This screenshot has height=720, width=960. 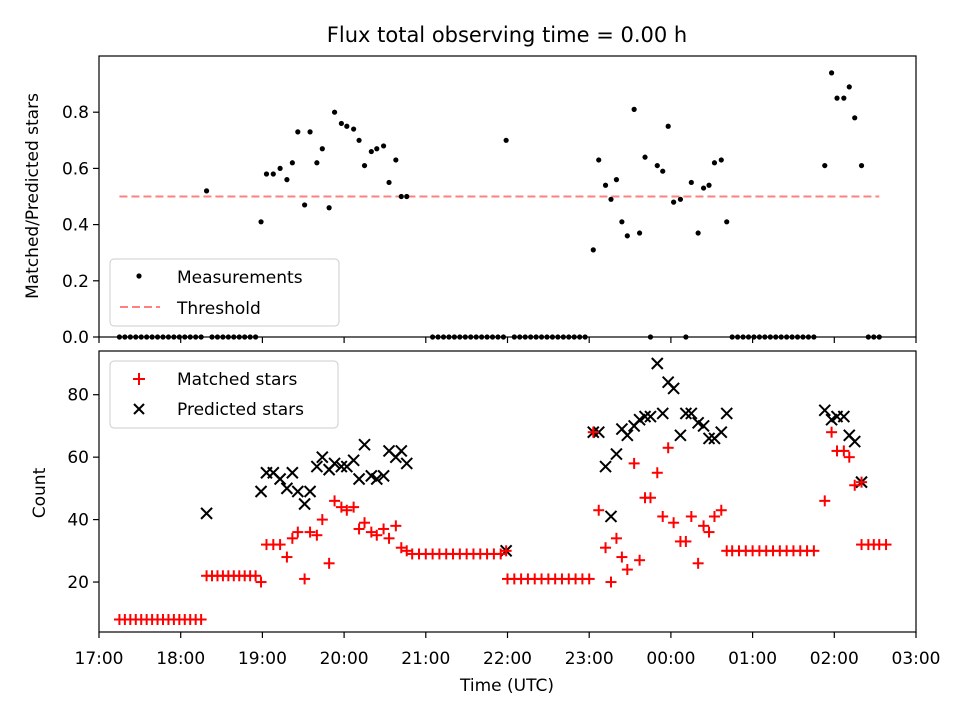 What do you see at coordinates (834, 659) in the screenshot?
I see `x-tick-label: 02:00` at bounding box center [834, 659].